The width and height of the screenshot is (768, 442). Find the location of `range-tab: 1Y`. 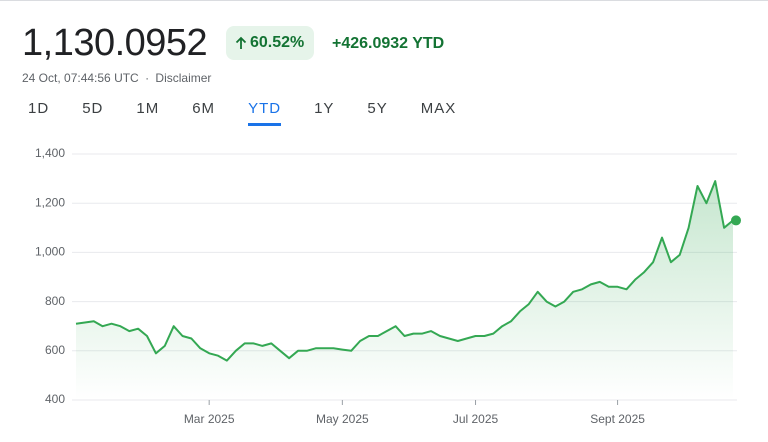

range-tab: 1Y is located at coordinates (324, 108).